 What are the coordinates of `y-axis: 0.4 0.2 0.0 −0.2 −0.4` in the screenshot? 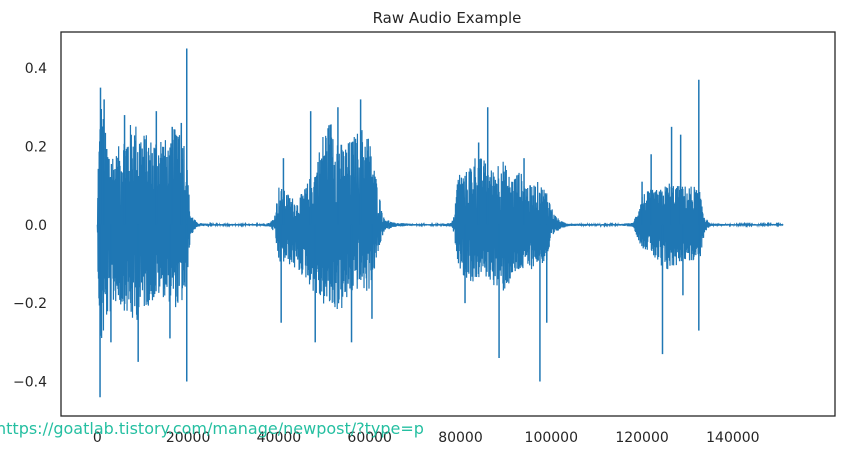 It's located at (30, 225).